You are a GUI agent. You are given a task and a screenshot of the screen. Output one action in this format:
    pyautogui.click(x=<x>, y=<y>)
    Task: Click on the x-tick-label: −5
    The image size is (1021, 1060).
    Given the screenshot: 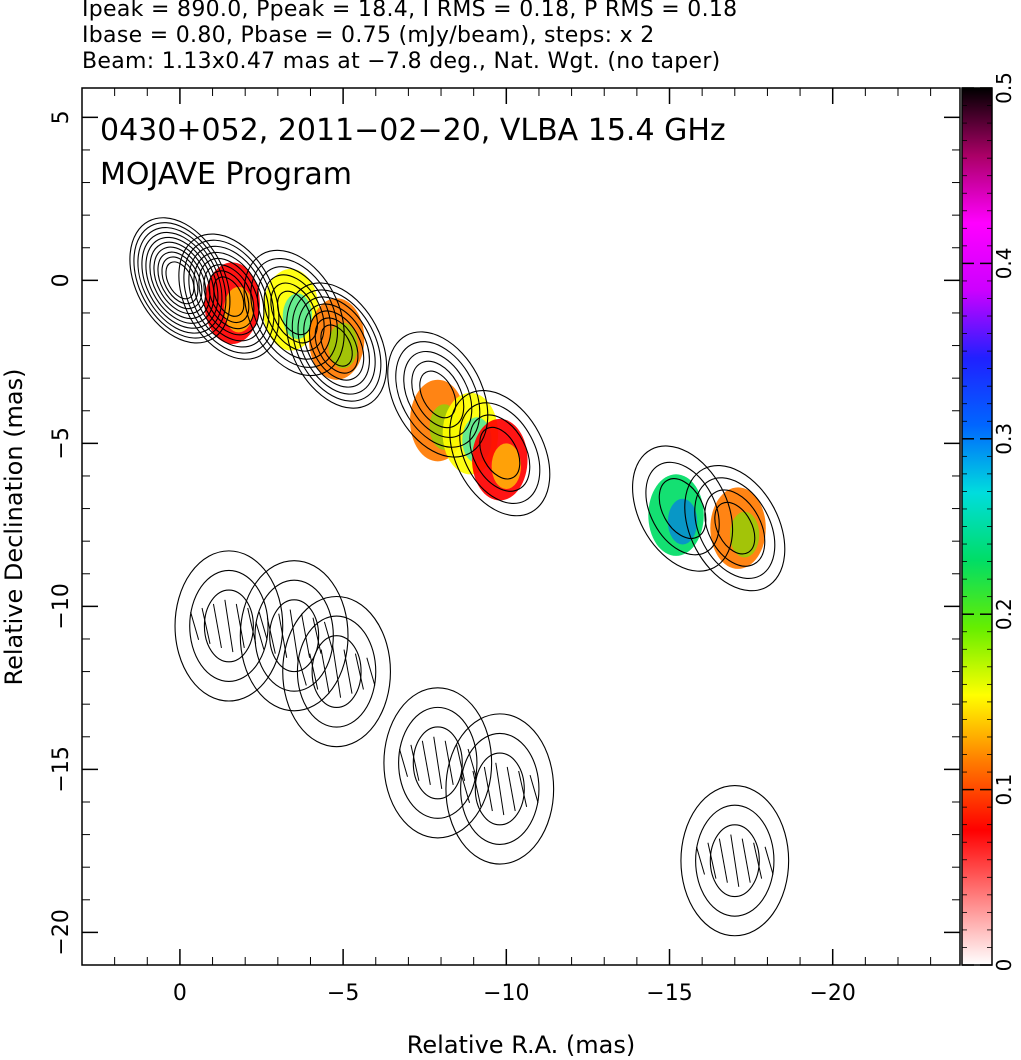 What is the action you would take?
    pyautogui.click(x=343, y=993)
    